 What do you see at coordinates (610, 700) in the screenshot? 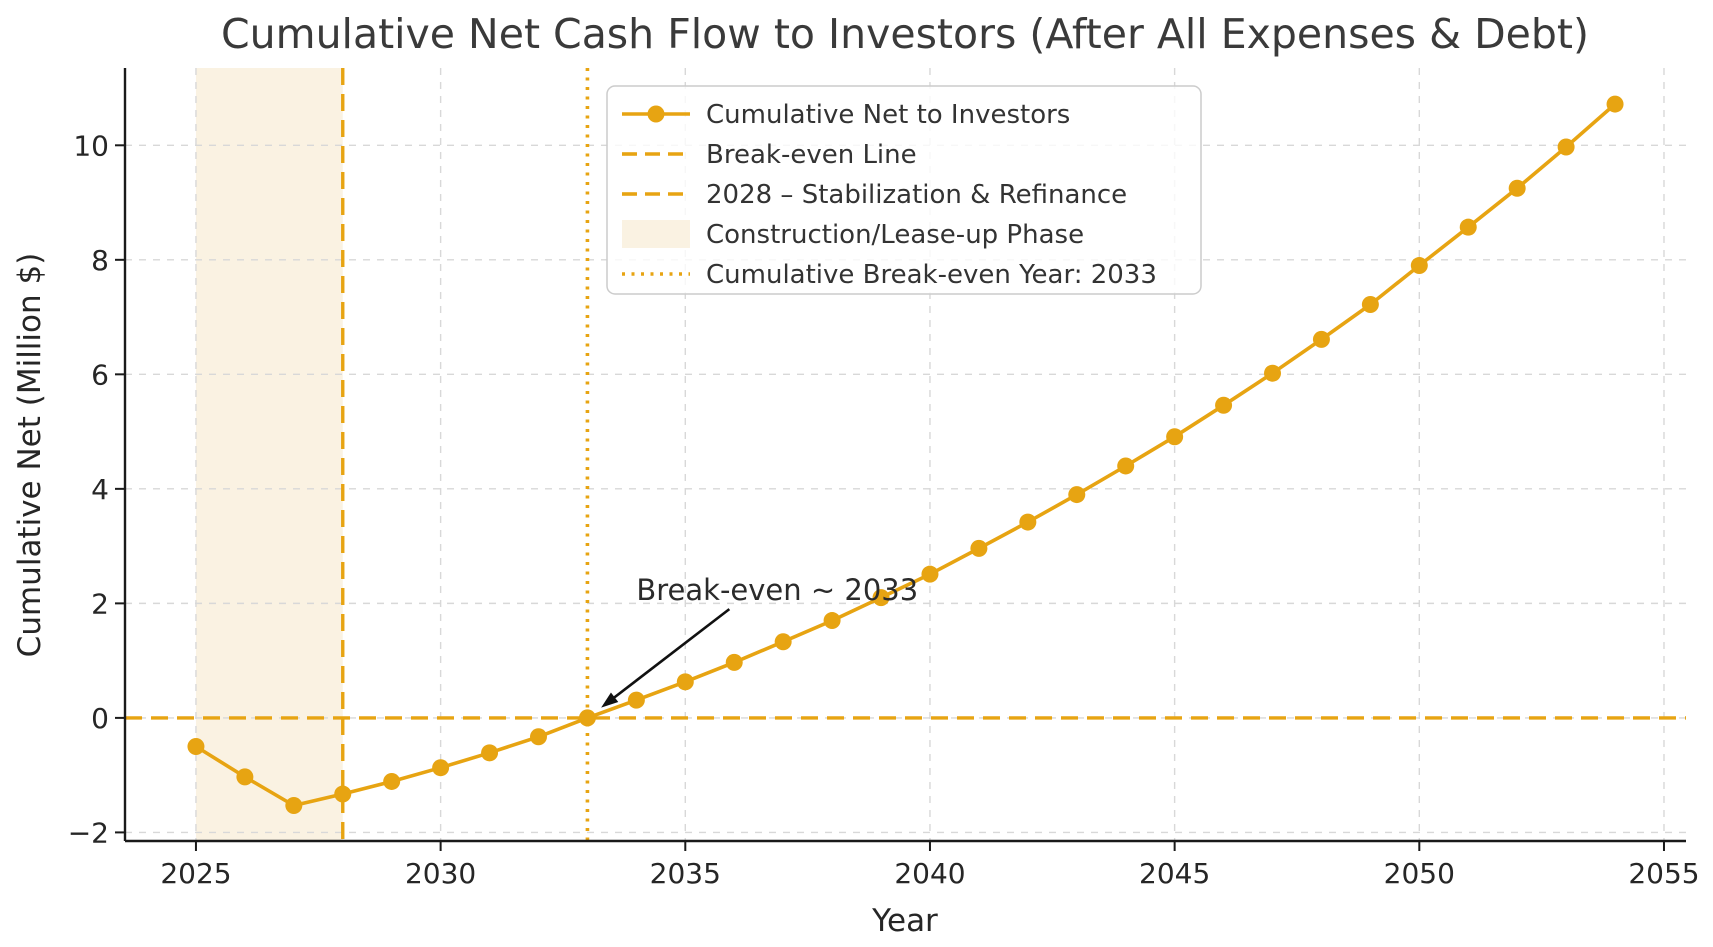
I see `annotation-arrow-head` at bounding box center [610, 700].